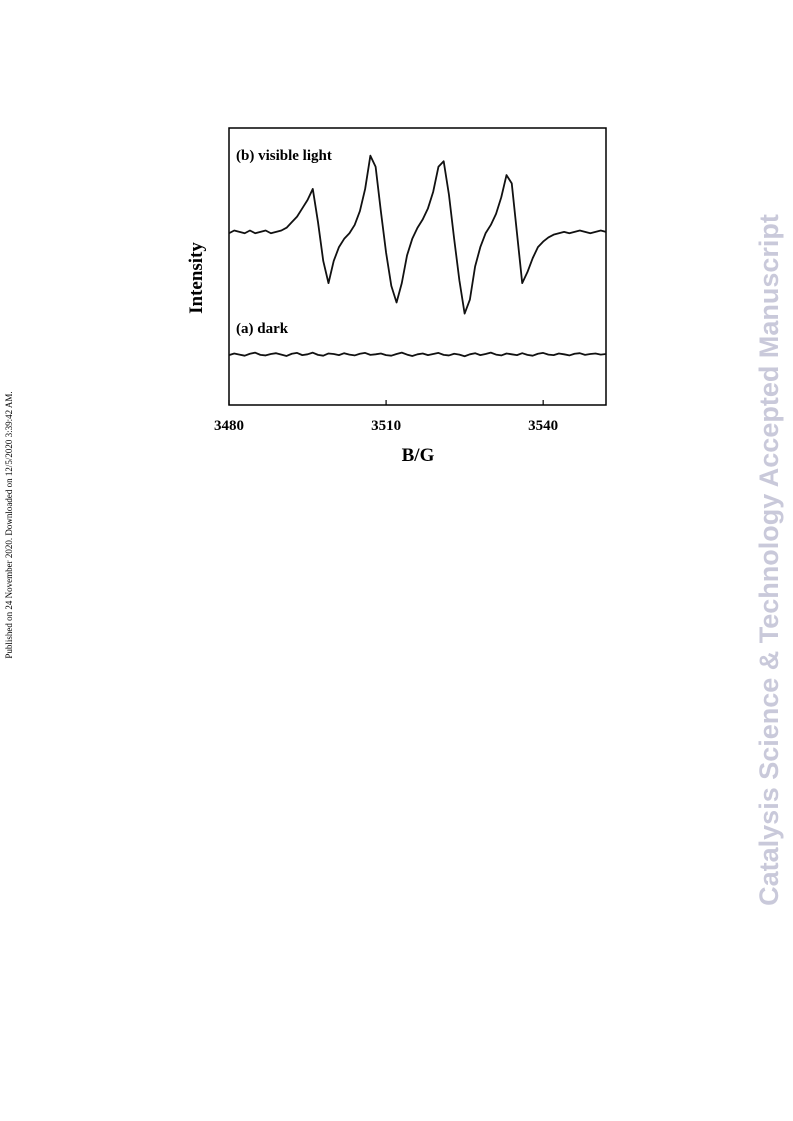 This screenshot has width=793, height=1121. I want to click on x-tick-label: 3510, so click(386, 426).